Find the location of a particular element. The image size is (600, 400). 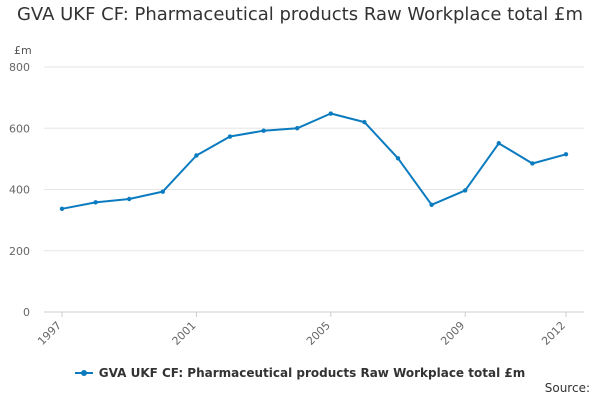

y-tick-label: 600 is located at coordinates (19, 128).